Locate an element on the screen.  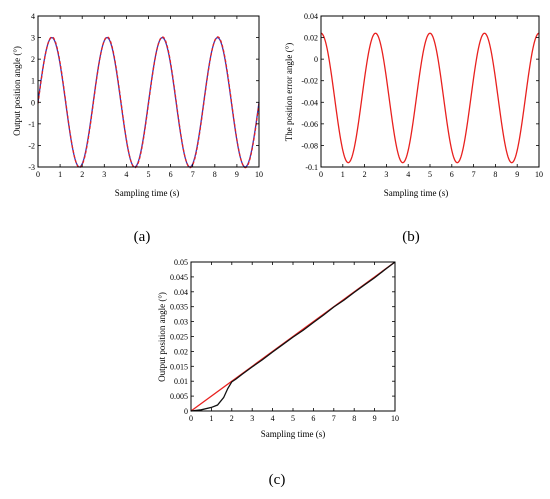
panel-c-xtick-label: 3 is located at coordinates (252, 418).